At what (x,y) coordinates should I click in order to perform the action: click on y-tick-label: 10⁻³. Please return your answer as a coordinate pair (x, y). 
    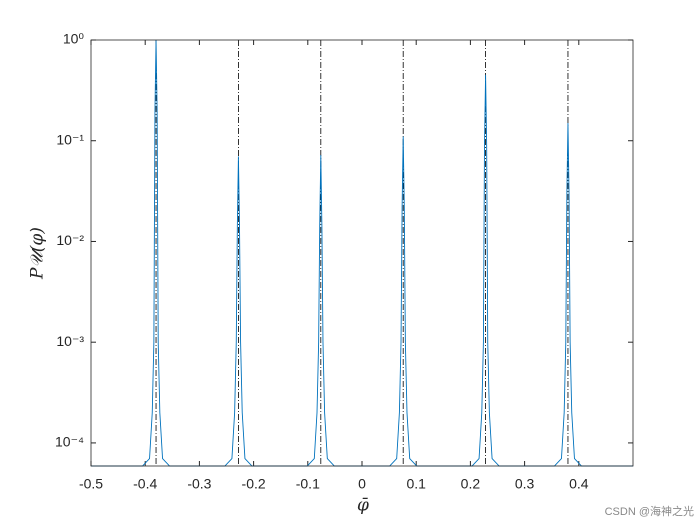
    Looking at the image, I should click on (70, 341).